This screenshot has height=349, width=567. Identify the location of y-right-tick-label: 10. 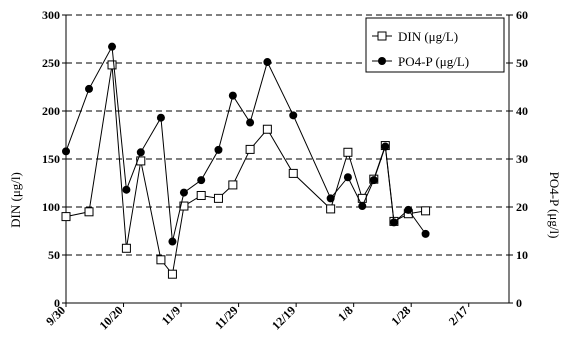
(522, 255).